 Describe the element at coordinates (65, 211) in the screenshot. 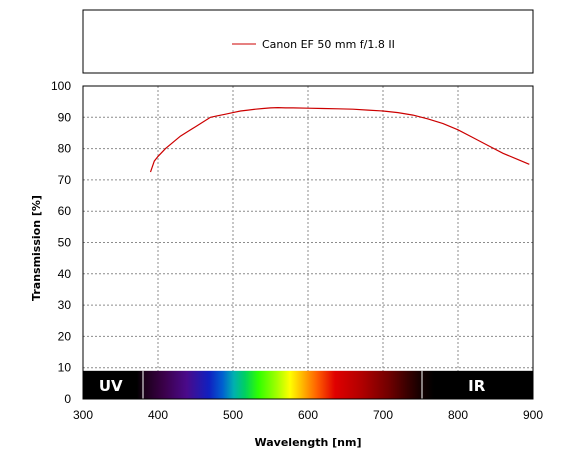

I see `y-tick-label: 60` at that location.